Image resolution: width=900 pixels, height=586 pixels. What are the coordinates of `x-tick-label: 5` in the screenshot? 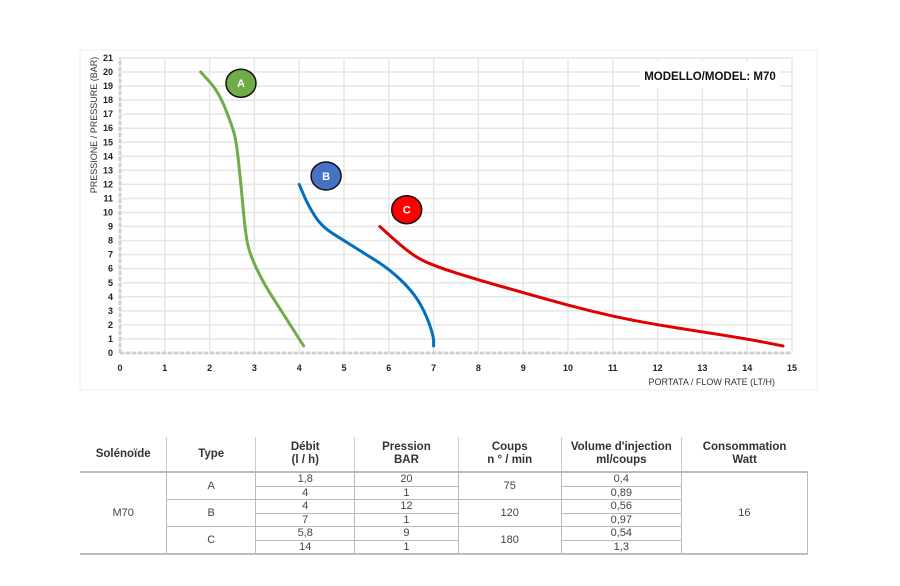 It's located at (343, 368).